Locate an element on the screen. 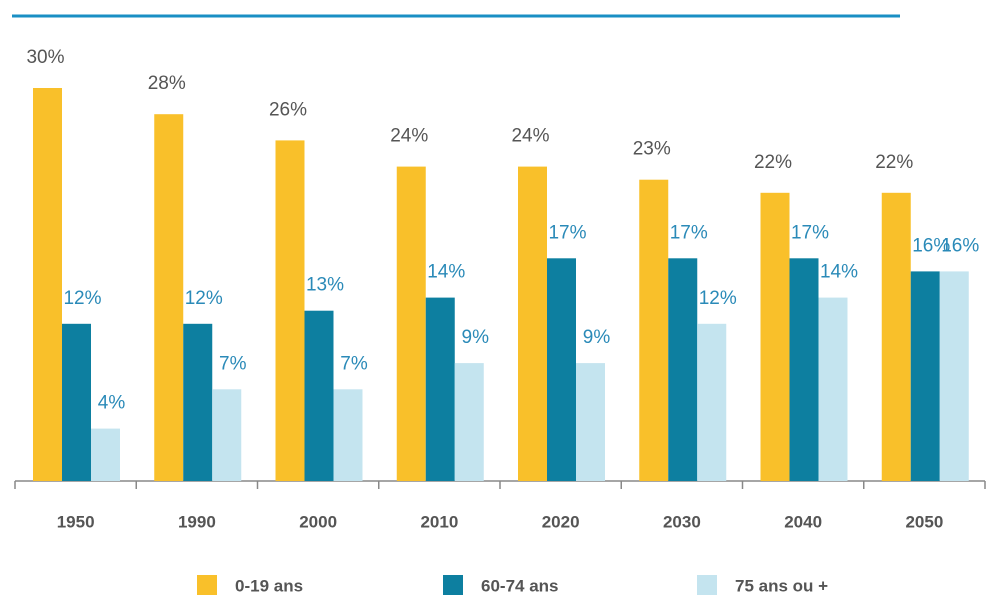  legend-label: 75 ans ou + is located at coordinates (781, 585).